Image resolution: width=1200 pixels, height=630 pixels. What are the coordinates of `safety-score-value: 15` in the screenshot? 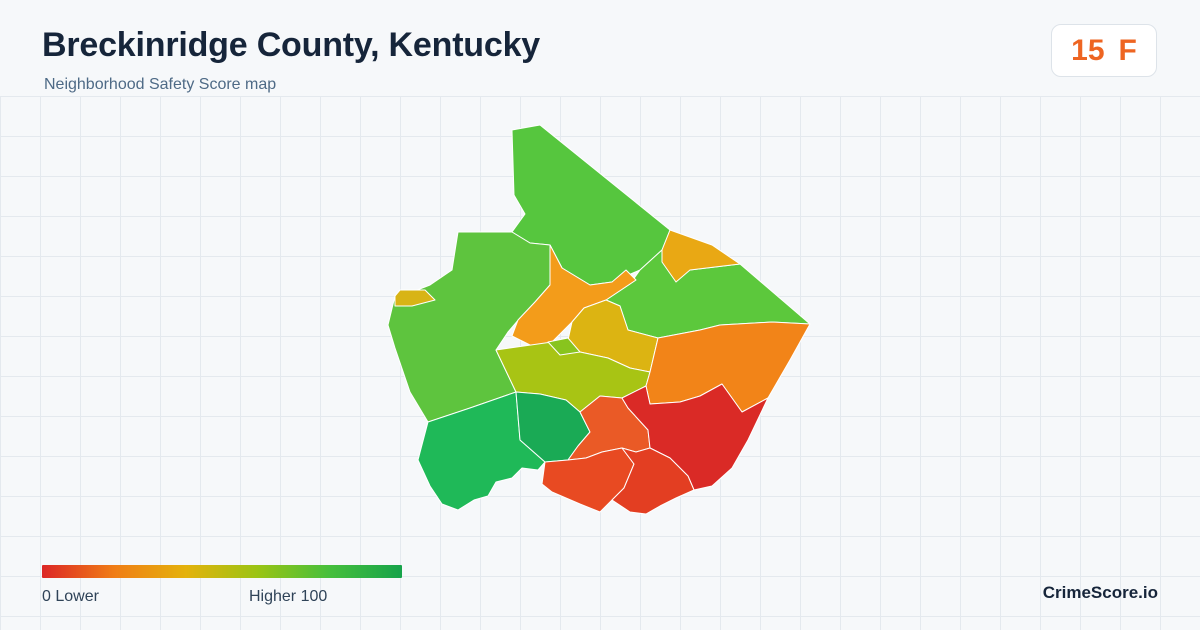 It's located at (1088, 50).